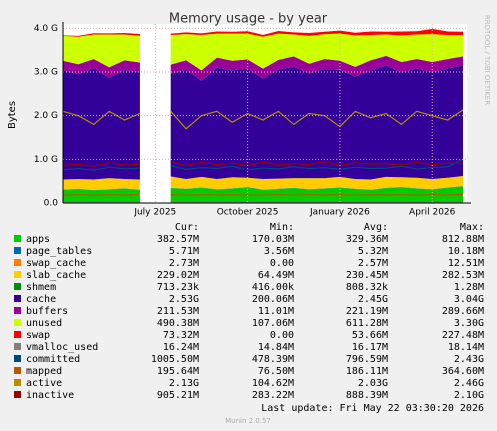 The height and width of the screenshot is (431, 497). Describe the element at coordinates (178, 323) in the screenshot. I see `legend-stat: 490.38M` at that location.